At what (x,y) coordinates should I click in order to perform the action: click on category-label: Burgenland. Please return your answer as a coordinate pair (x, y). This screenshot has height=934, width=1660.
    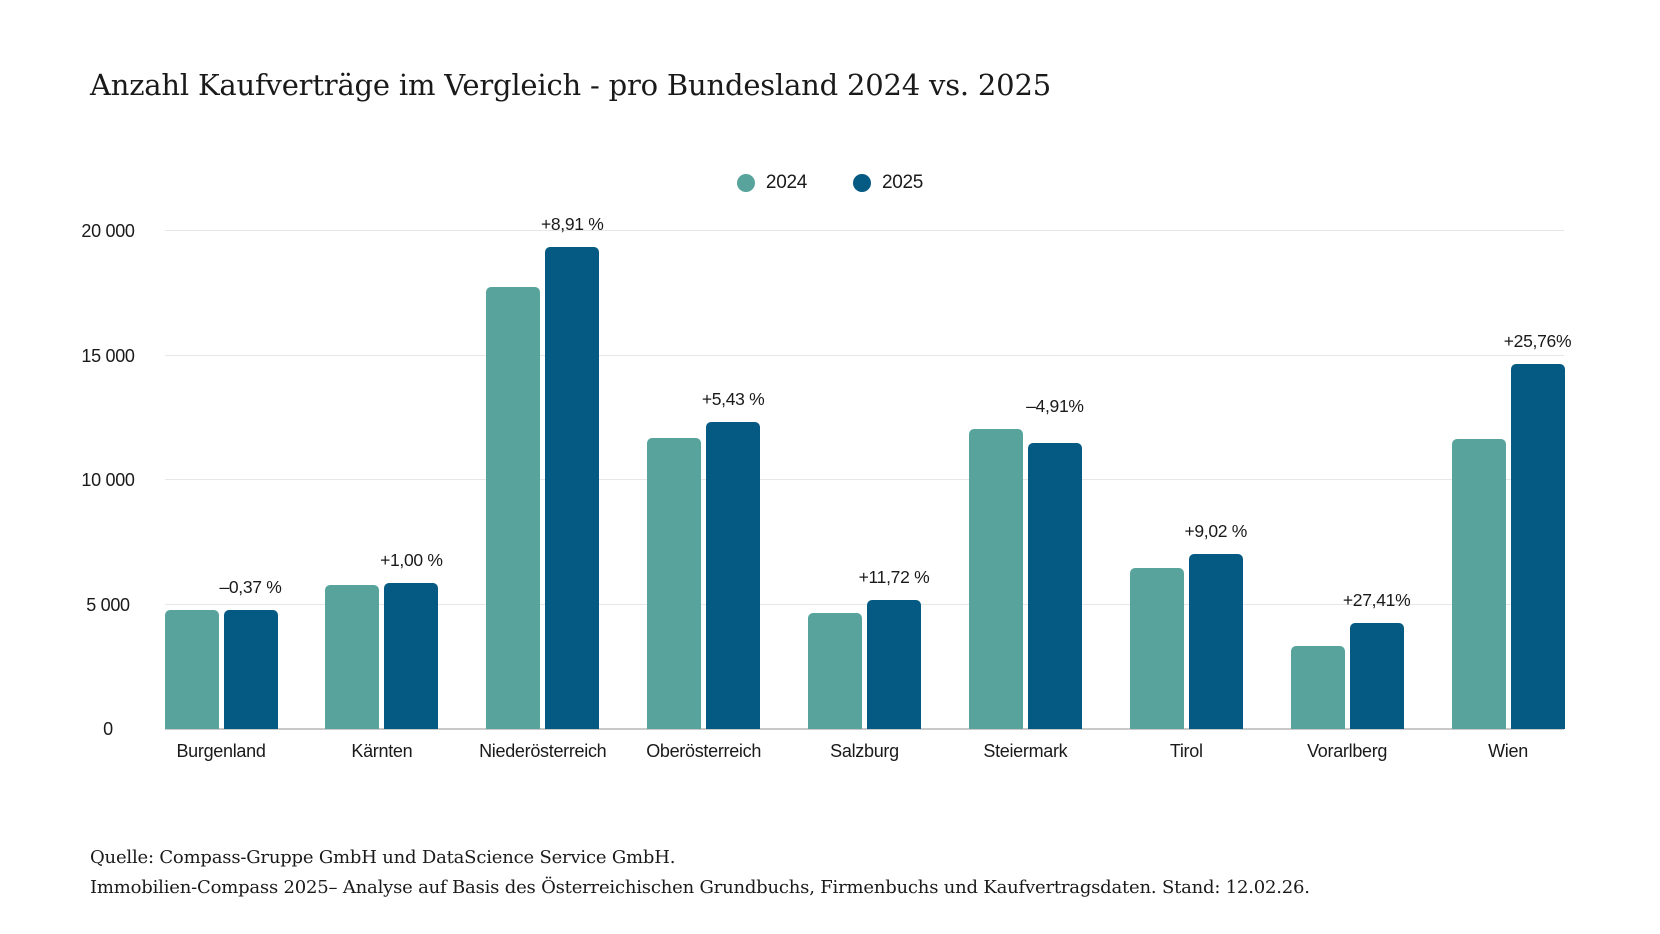
    Looking at the image, I should click on (221, 751).